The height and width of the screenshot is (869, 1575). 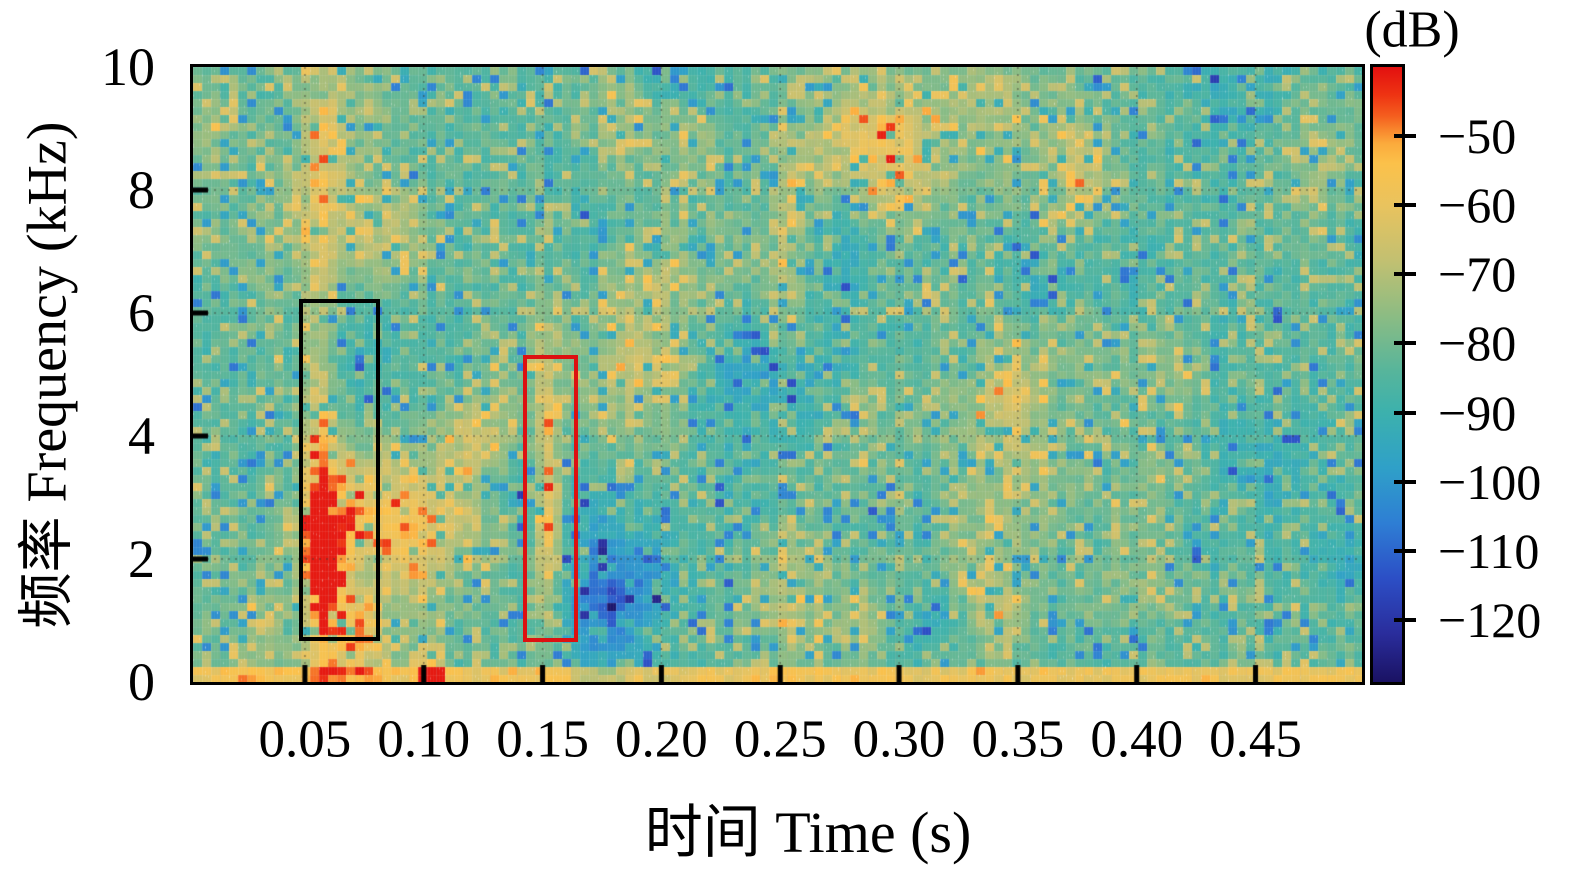 What do you see at coordinates (424, 739) in the screenshot?
I see `x-tick-label-0.10: 0.10` at bounding box center [424, 739].